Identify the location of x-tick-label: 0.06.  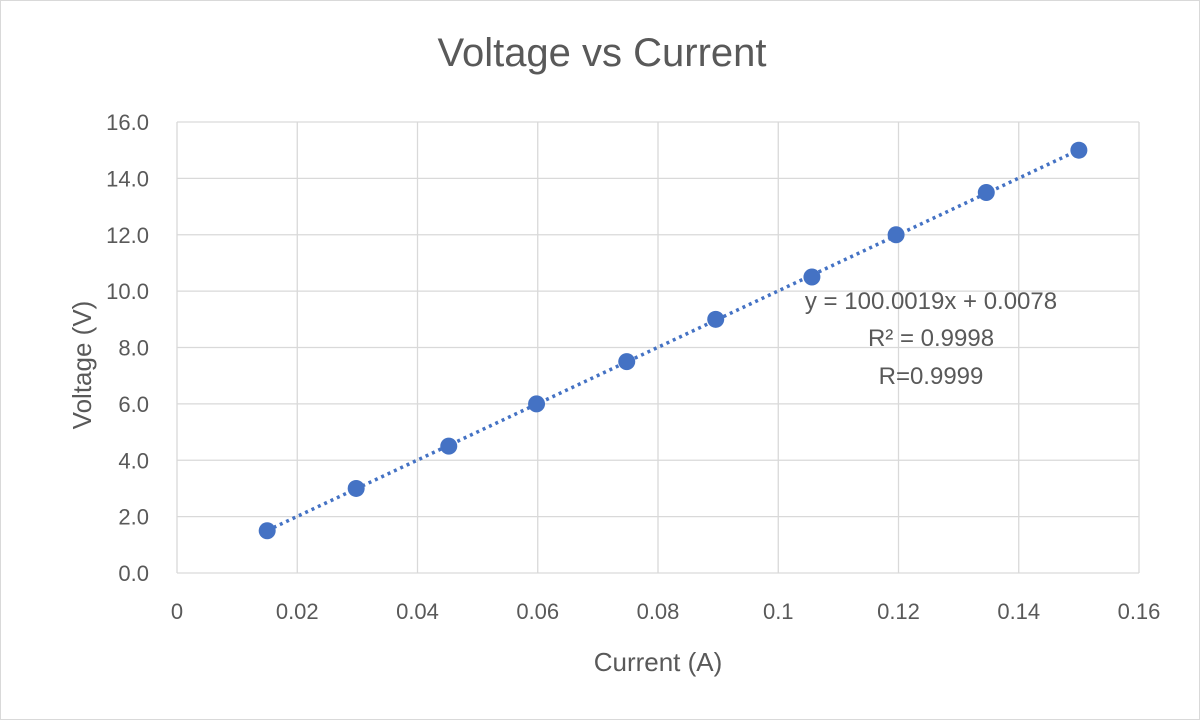
(537, 611).